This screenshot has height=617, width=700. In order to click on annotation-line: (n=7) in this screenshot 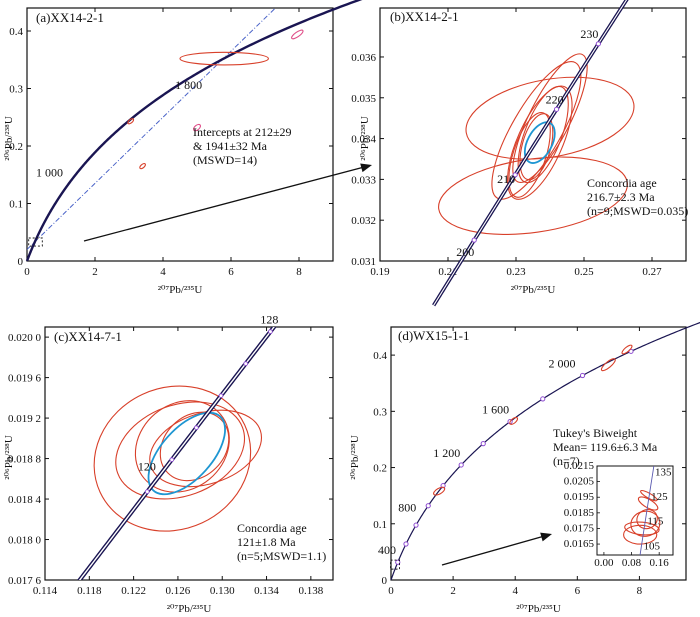, I will do `click(566, 461)`.